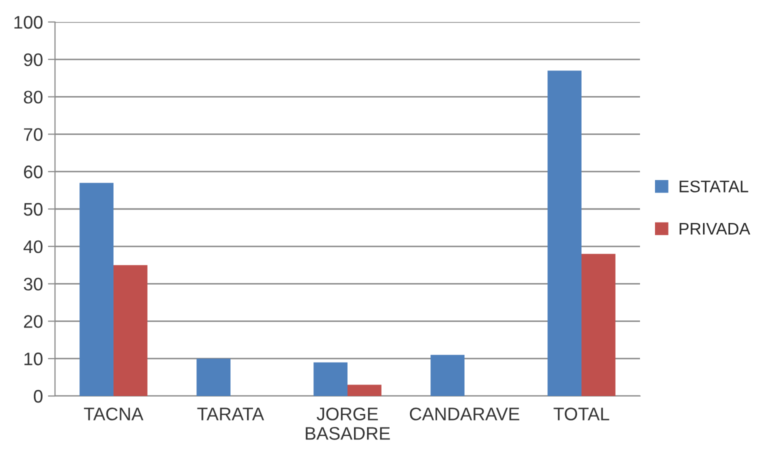 Image resolution: width=765 pixels, height=459 pixels. Describe the element at coordinates (33, 172) in the screenshot. I see `y-tick-label: 60` at that location.